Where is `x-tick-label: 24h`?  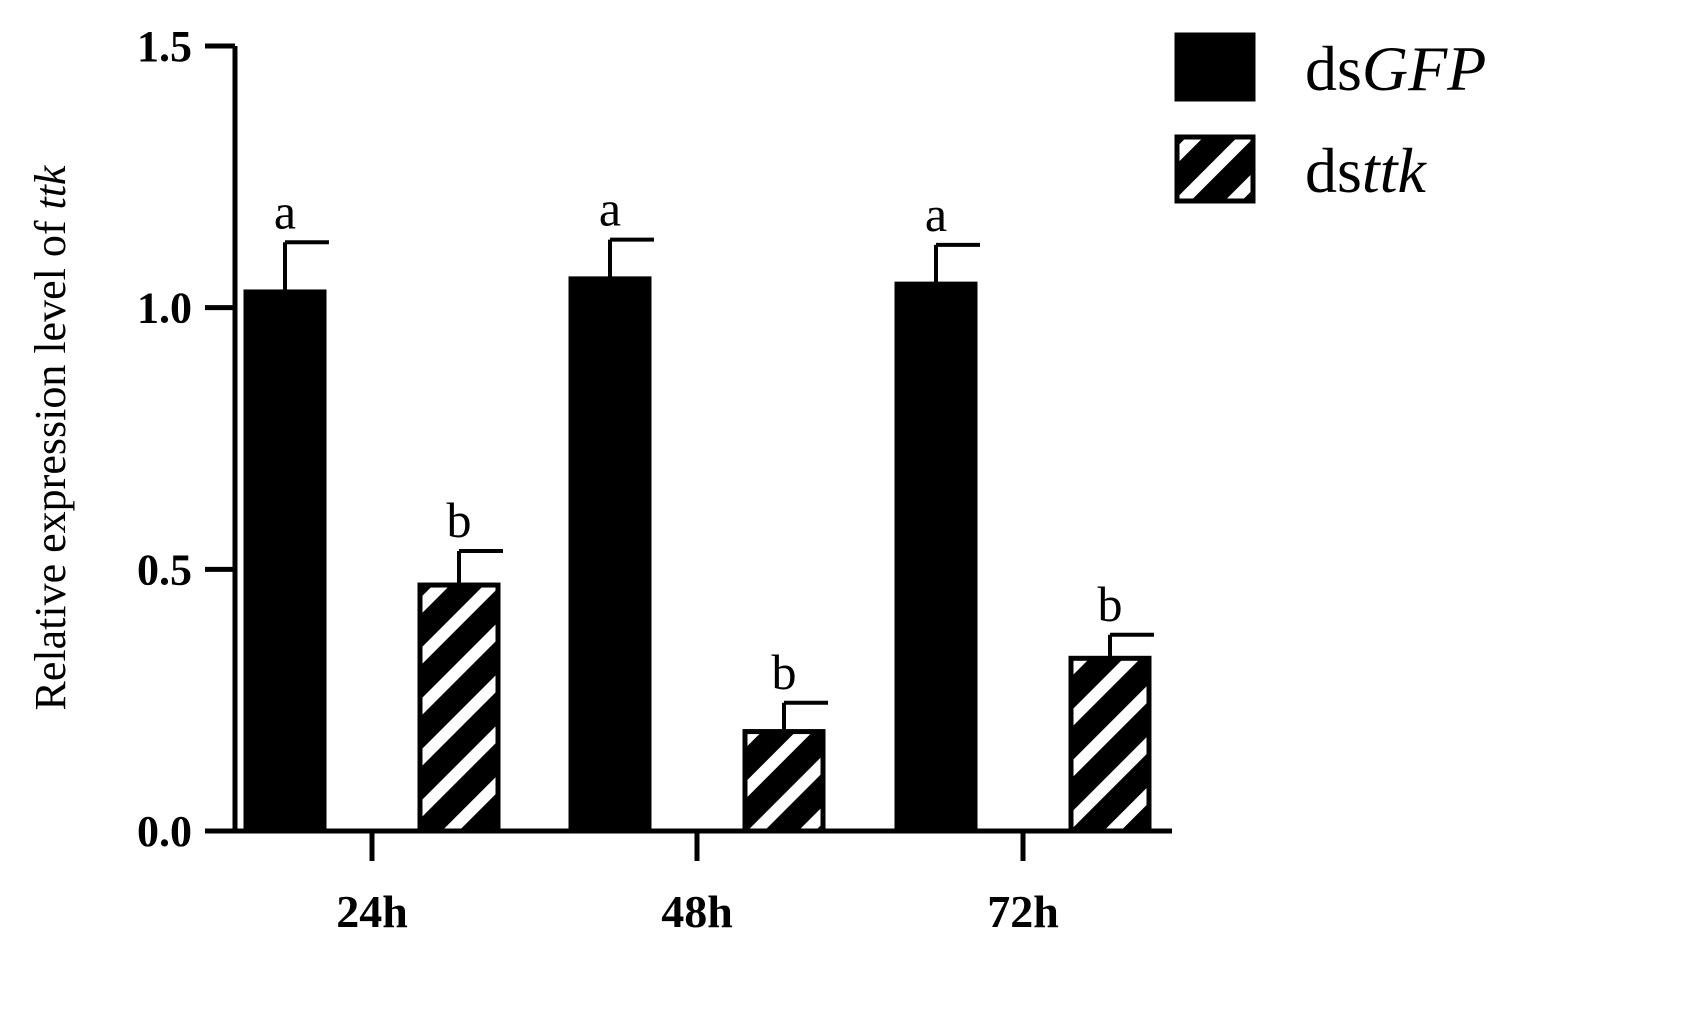 x-tick-label: 24h is located at coordinates (372, 911).